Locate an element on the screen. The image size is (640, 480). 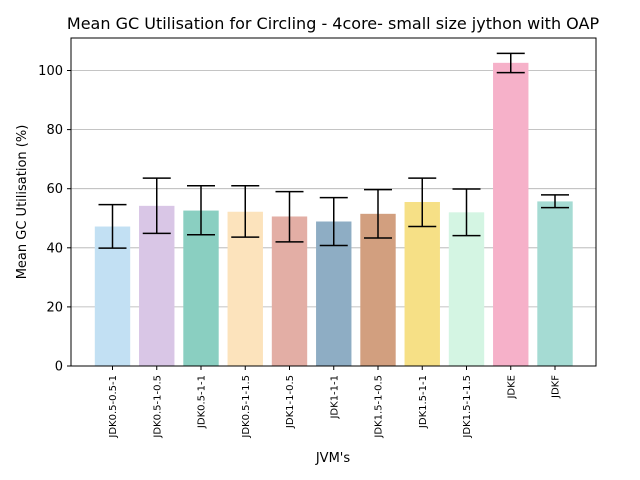
x-tick-label: JDK1.5-1-0.5 is located at coordinates (379, 407).